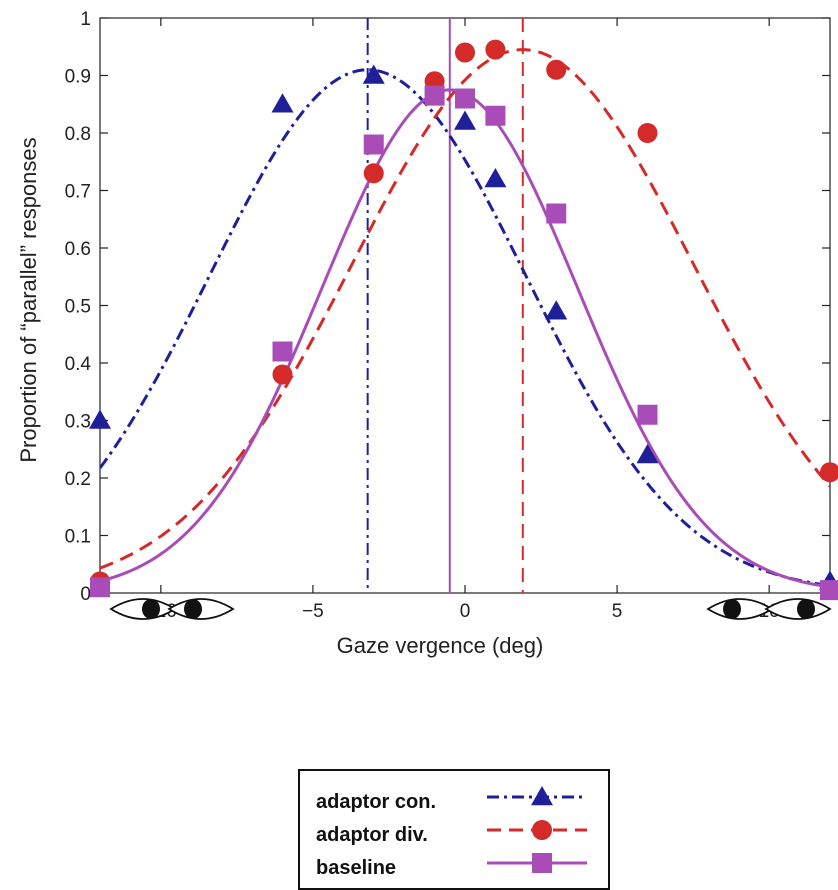  I want to click on x-tick-label: 0, so click(465, 611).